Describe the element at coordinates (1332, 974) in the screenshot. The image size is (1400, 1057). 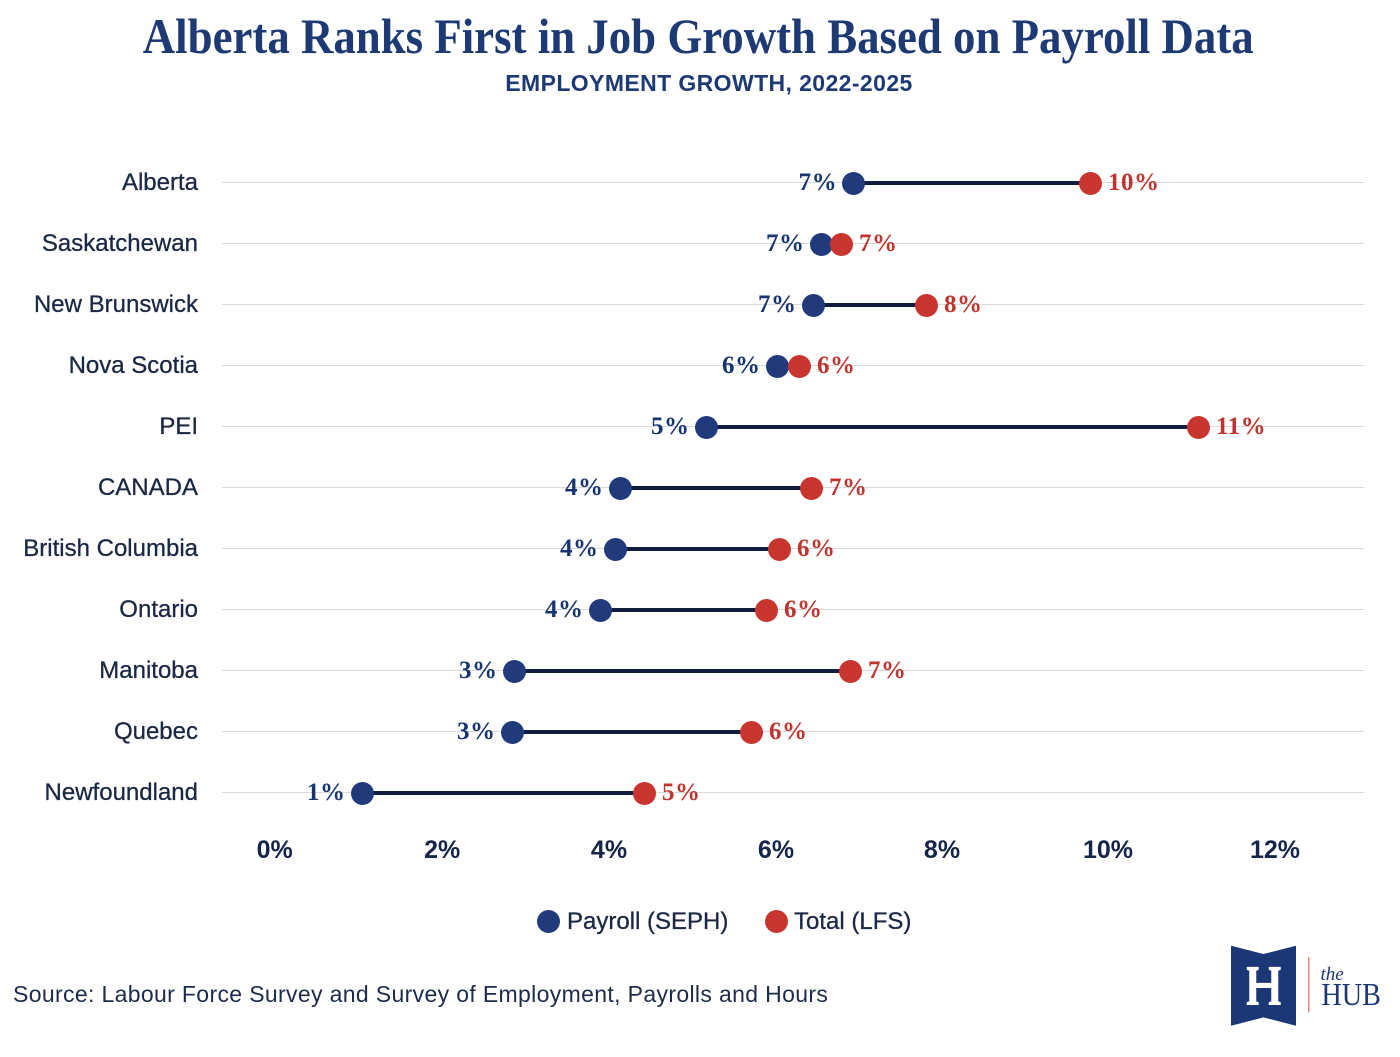
I see `svg-text: the` at that location.